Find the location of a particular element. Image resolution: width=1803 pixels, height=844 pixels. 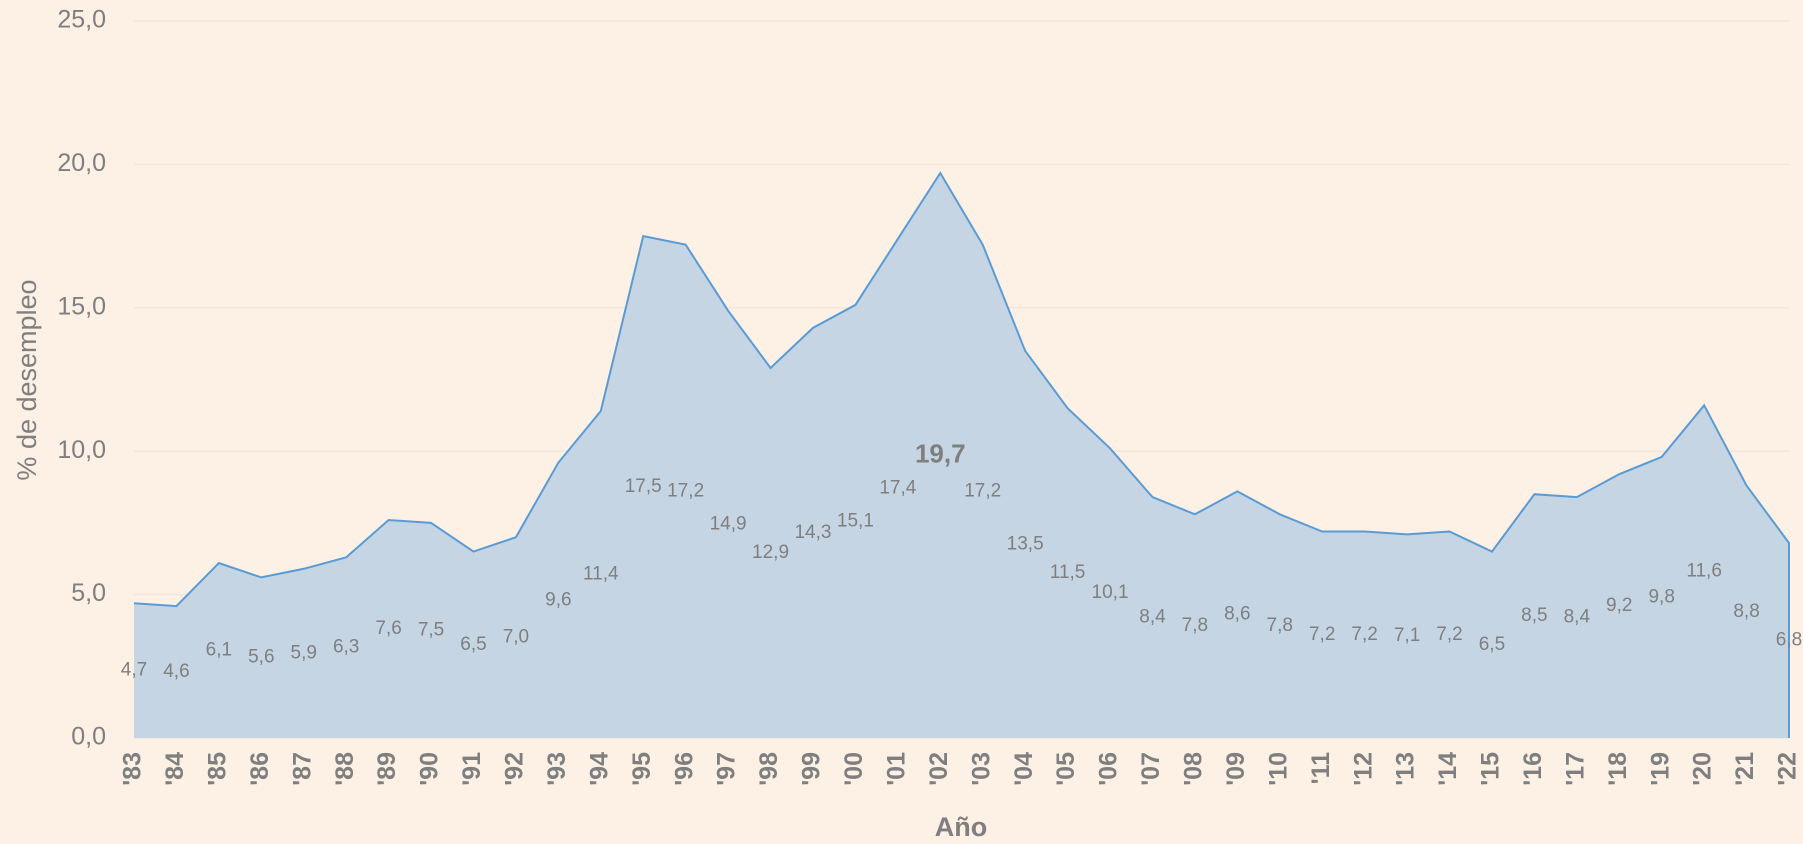

data-label: 9,2 is located at coordinates (1619, 605).